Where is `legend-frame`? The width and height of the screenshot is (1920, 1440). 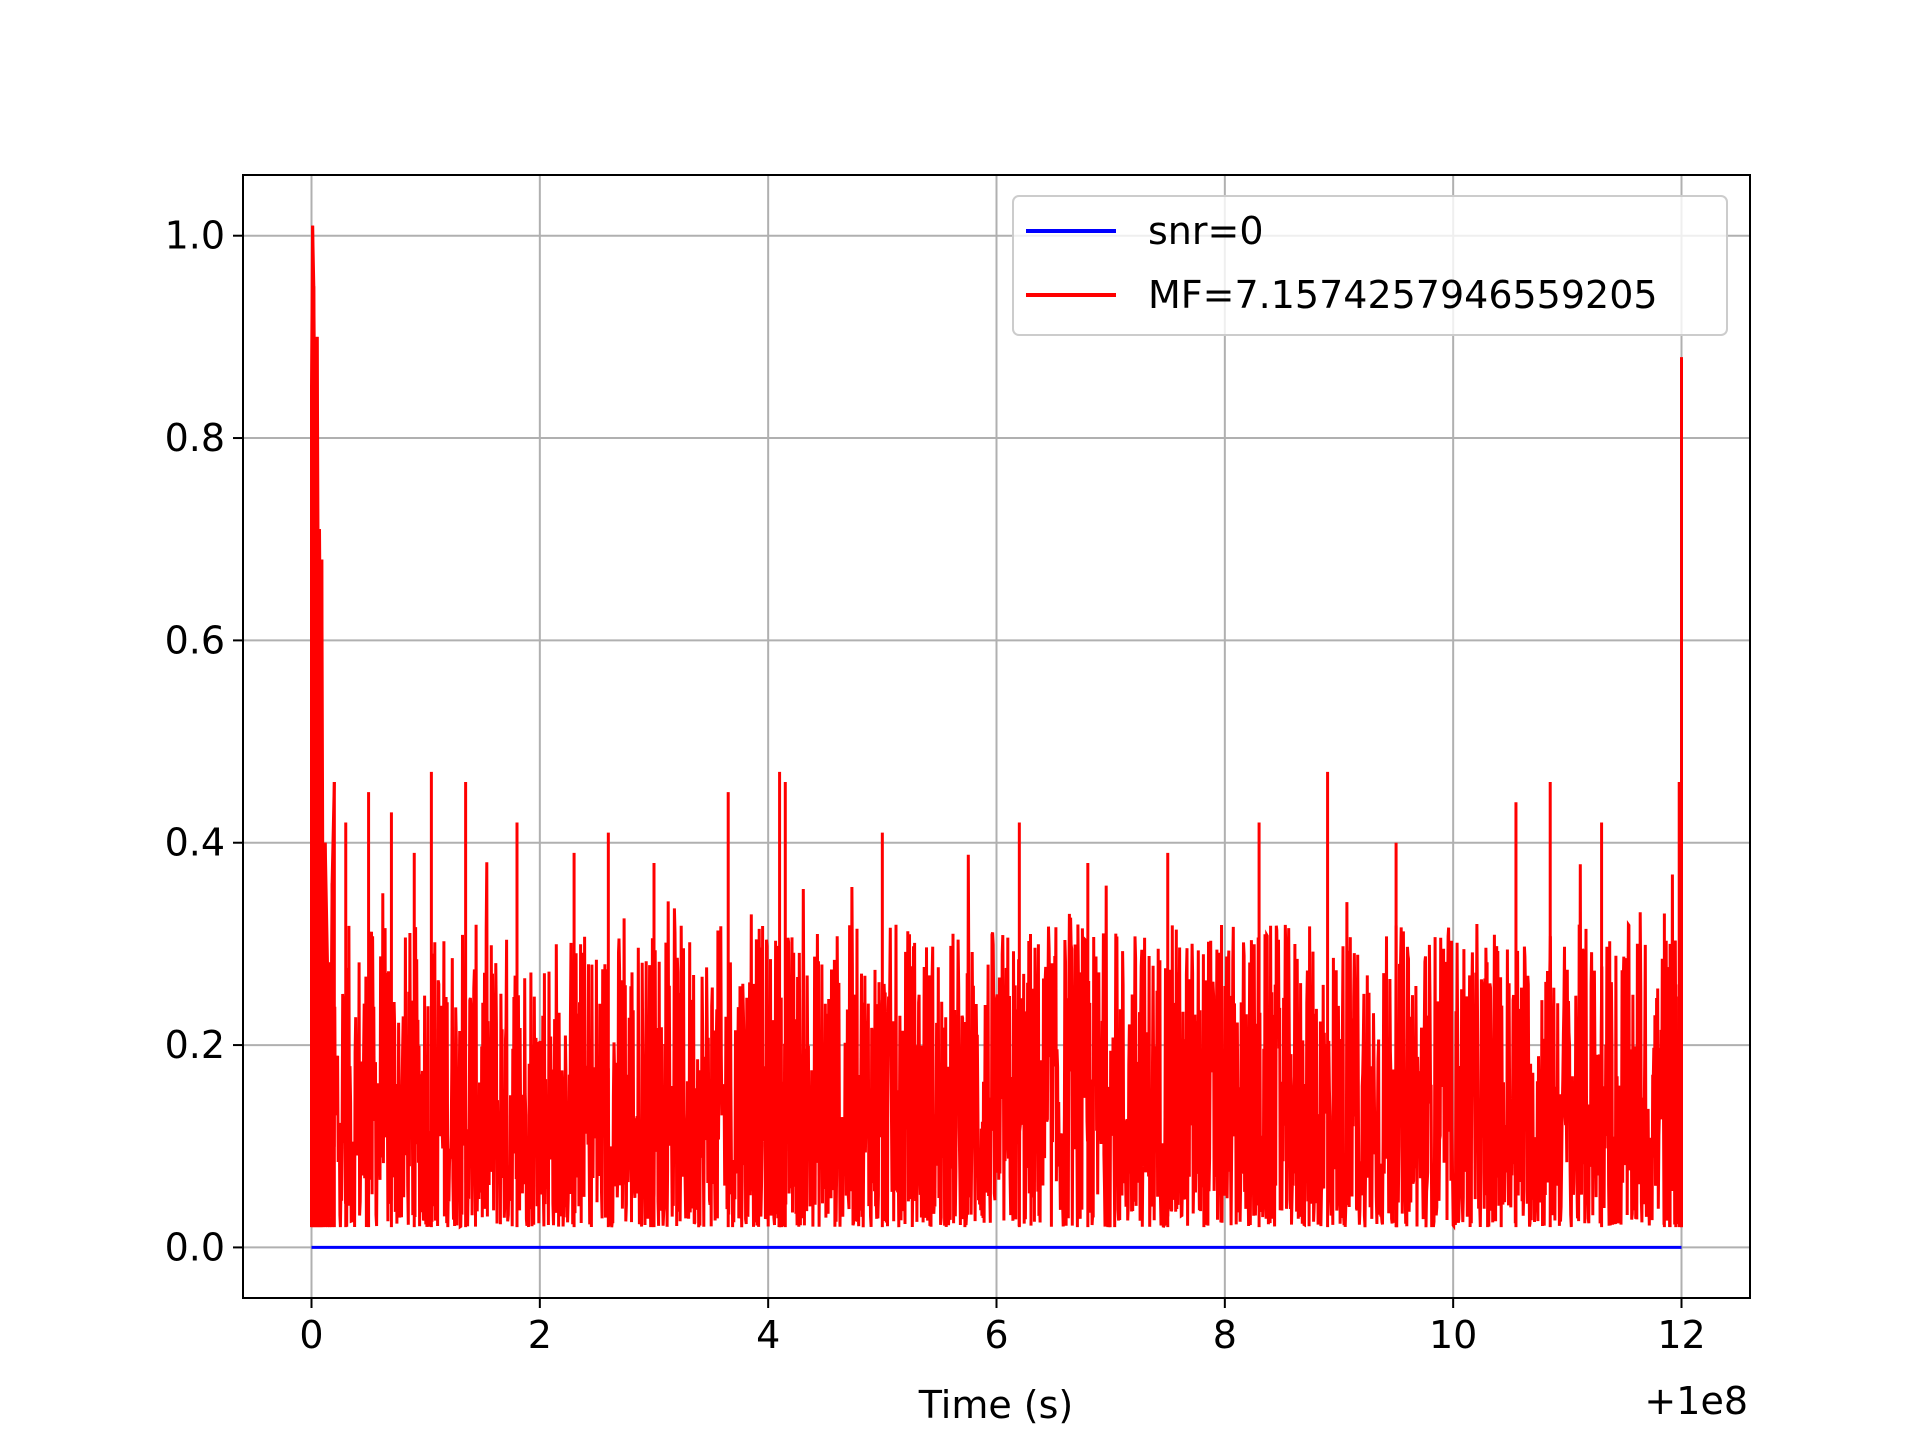 legend-frame is located at coordinates (1370, 265).